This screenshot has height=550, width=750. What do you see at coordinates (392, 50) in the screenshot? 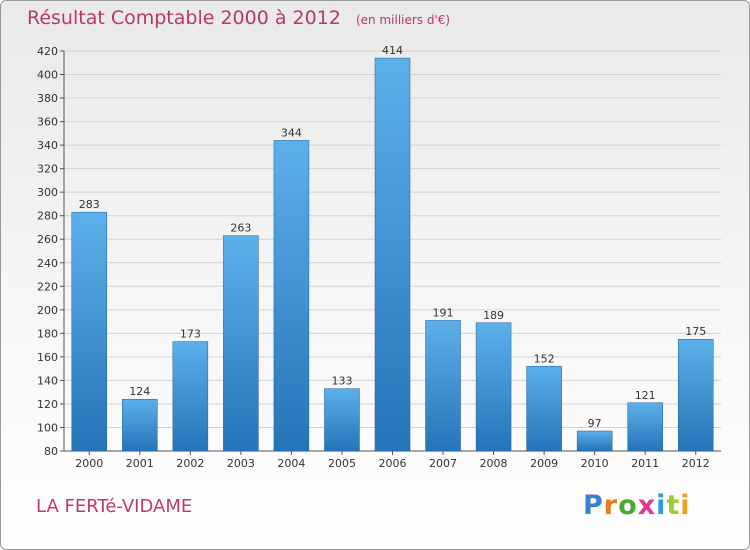
I see `bar-value-label: 414` at bounding box center [392, 50].